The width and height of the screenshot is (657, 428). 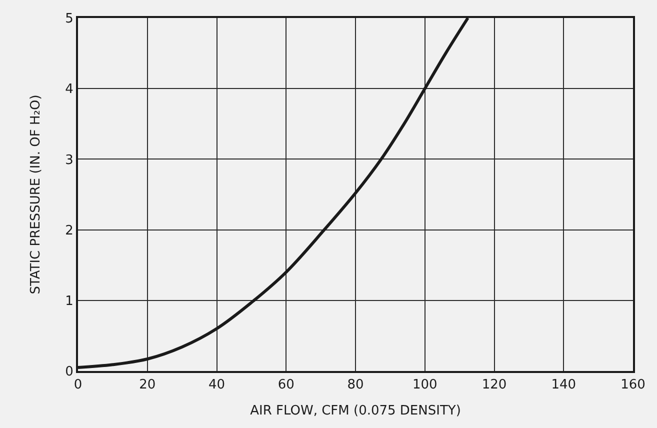 I want to click on x-tick-label: 40, so click(x=217, y=385).